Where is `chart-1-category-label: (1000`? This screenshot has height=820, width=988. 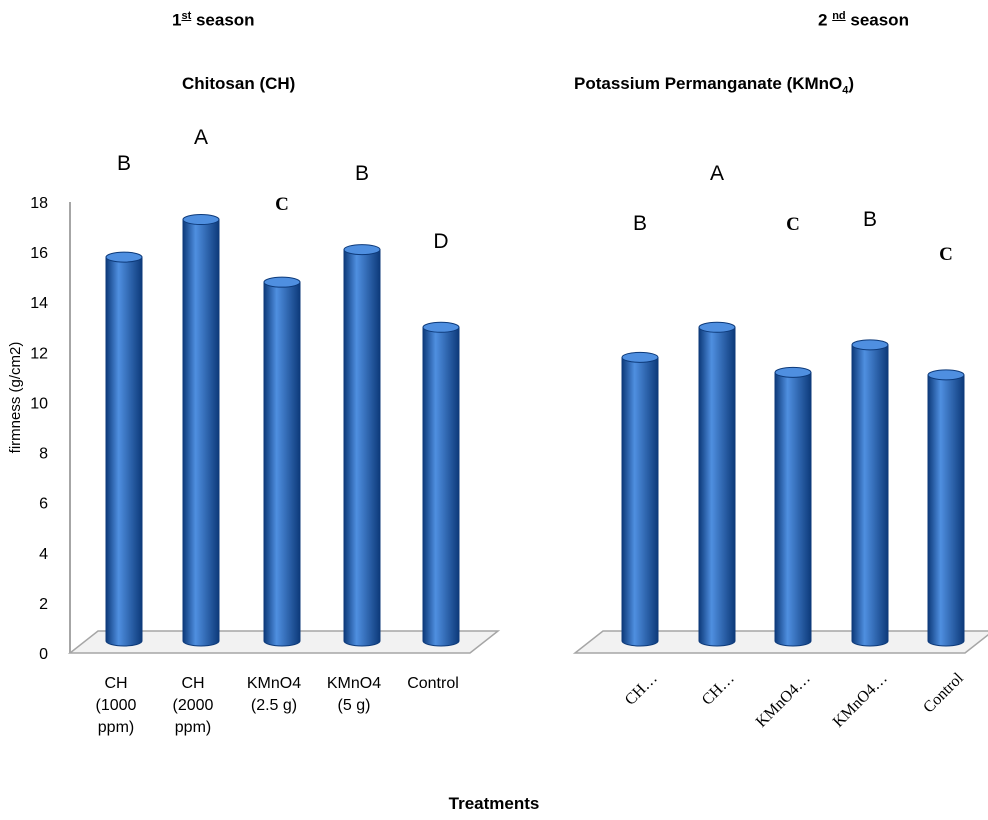 chart-1-category-label: (1000 is located at coordinates (116, 705).